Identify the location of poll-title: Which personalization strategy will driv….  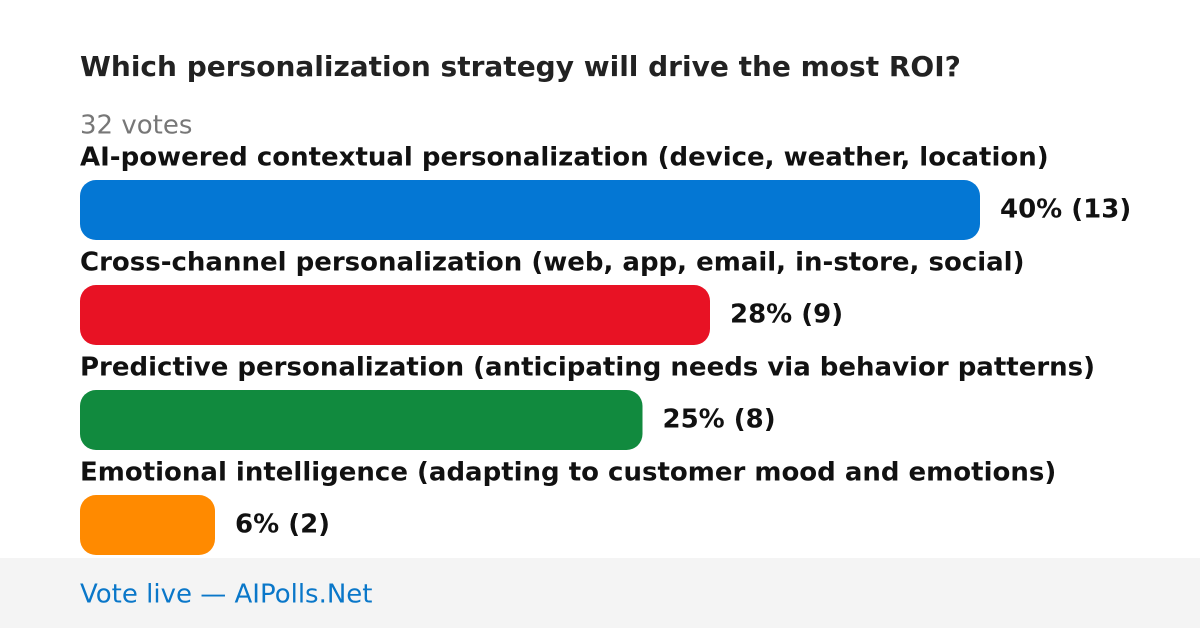
(520, 66).